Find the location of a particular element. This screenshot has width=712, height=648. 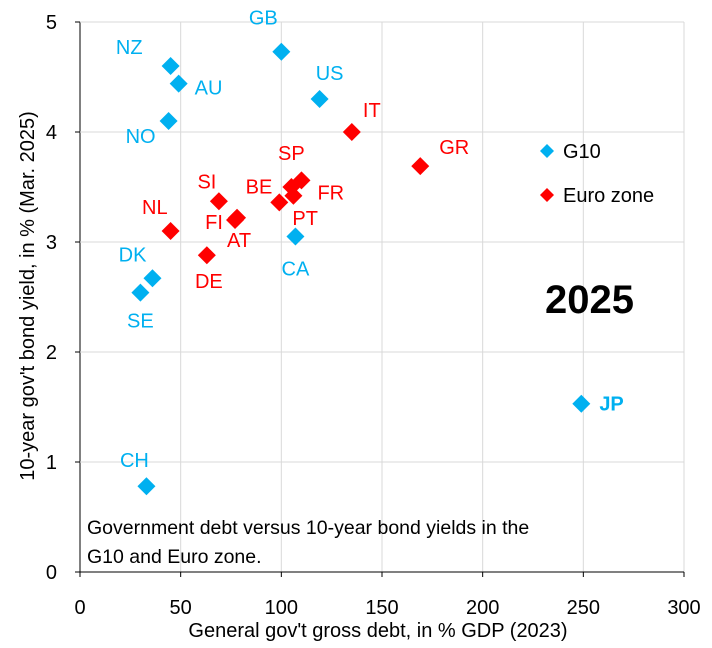

legend-euro-label: Euro zone is located at coordinates (608, 196).